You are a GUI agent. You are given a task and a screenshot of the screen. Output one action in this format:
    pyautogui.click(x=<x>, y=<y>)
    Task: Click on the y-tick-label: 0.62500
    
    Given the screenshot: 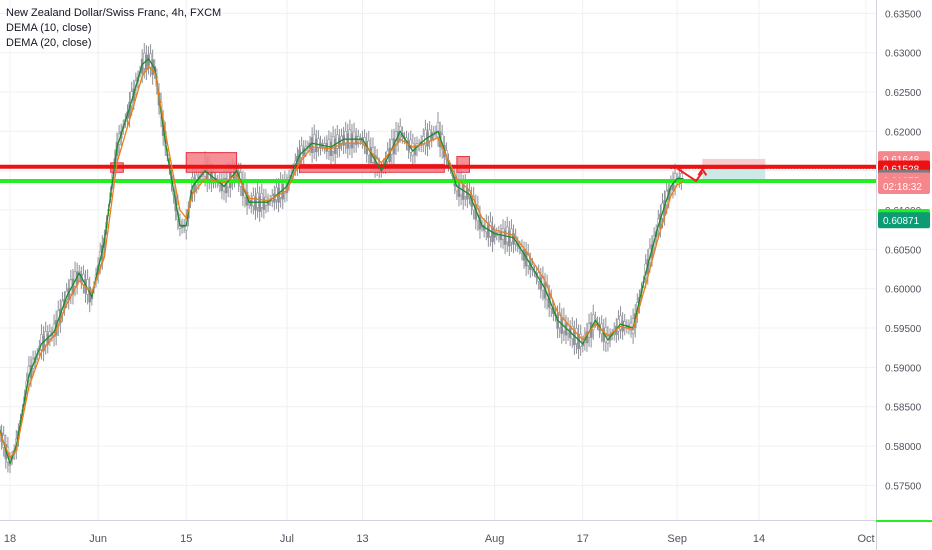 What is the action you would take?
    pyautogui.click(x=903, y=93)
    